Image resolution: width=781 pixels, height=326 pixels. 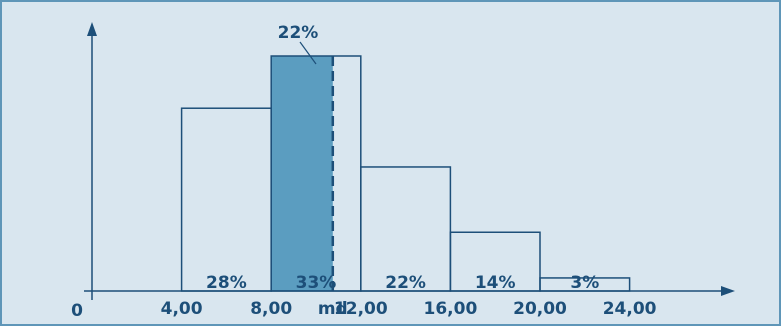 What do you see at coordinates (361, 309) in the screenshot?
I see `x-tick-label-3: 12,00` at bounding box center [361, 309].